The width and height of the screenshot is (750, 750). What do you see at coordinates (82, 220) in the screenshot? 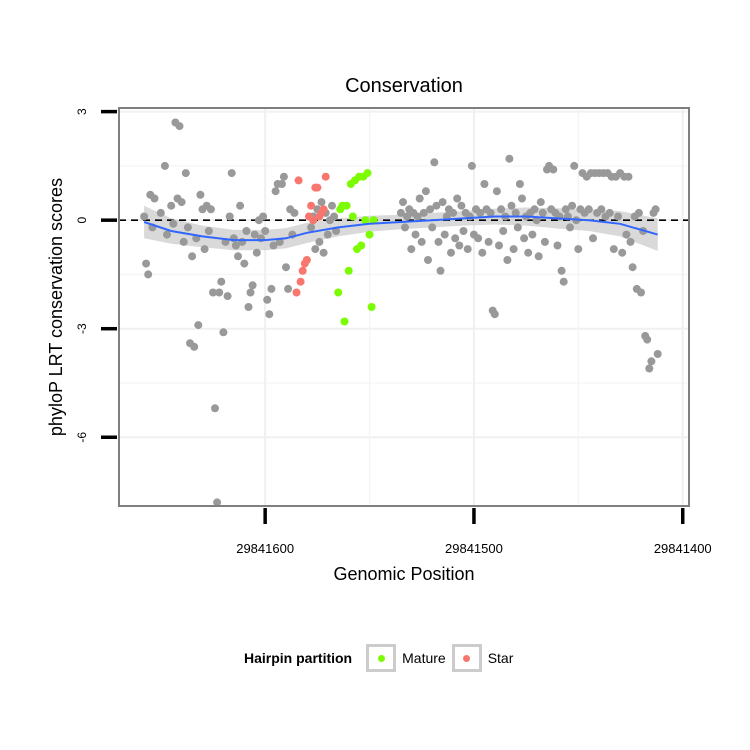
I see `y-tick-label: 0` at bounding box center [82, 220].